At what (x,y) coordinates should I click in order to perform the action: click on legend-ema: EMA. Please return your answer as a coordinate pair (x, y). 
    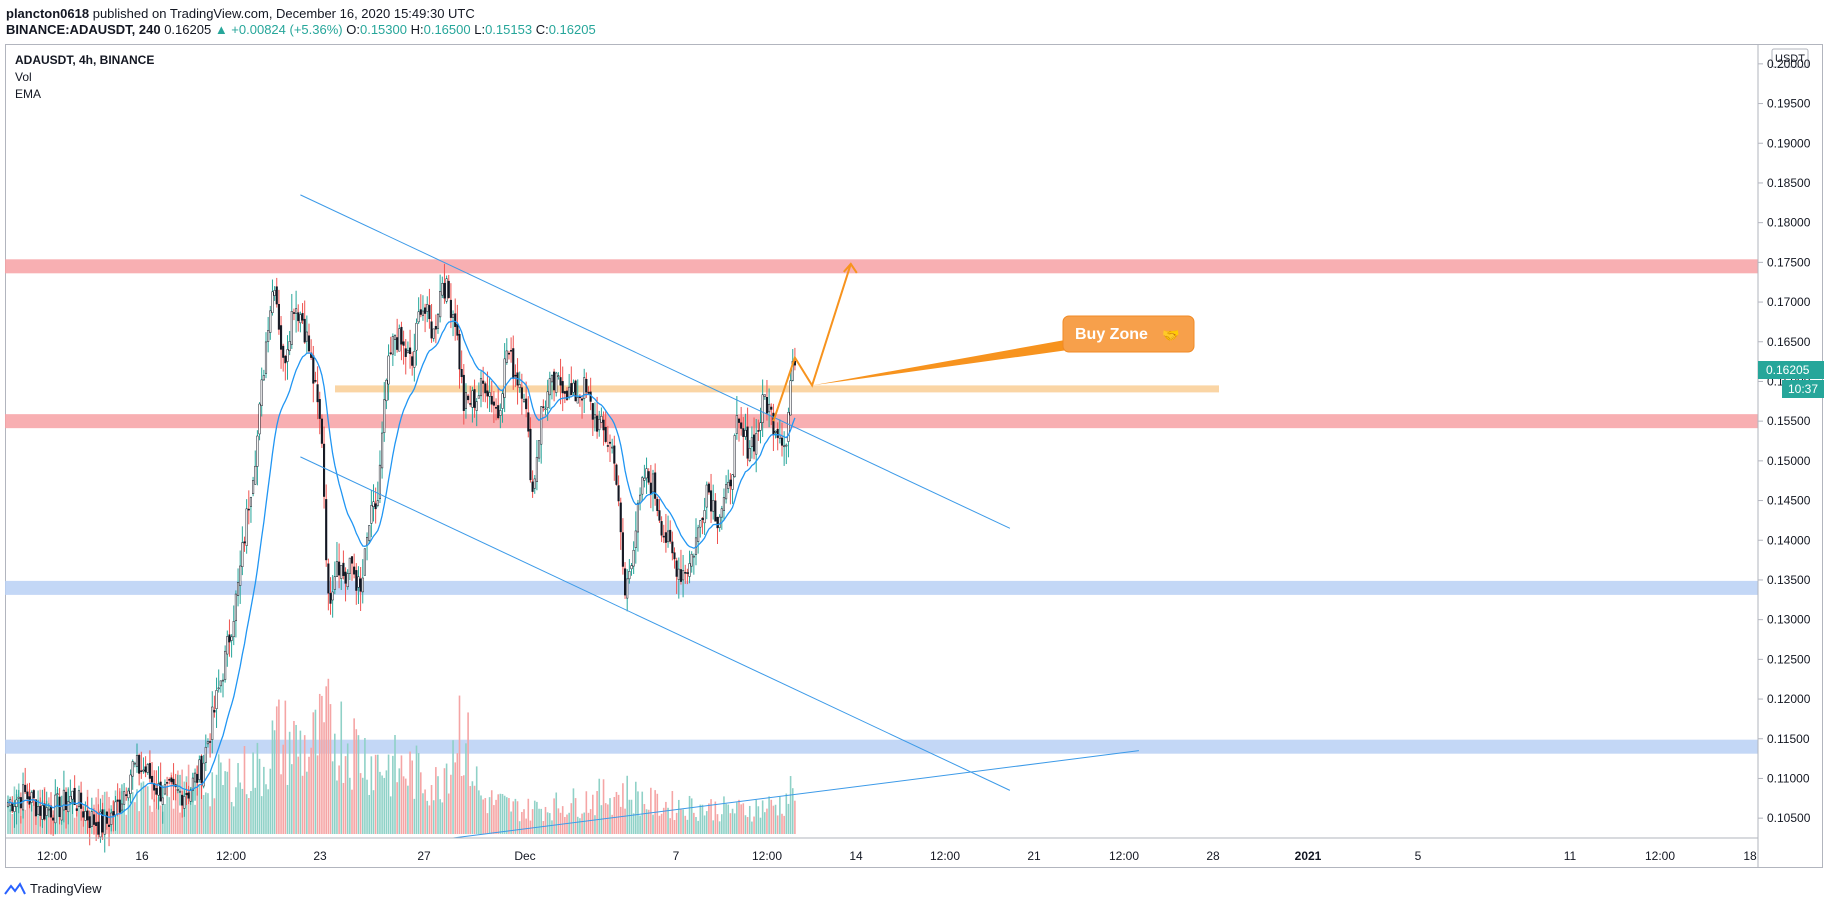
    Looking at the image, I should click on (28, 94).